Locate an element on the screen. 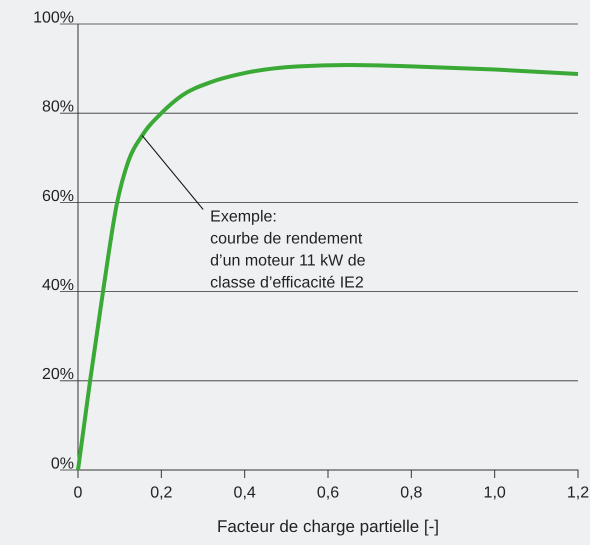 This screenshot has width=590, height=545. x-tick-label: 0,6 is located at coordinates (328, 493).